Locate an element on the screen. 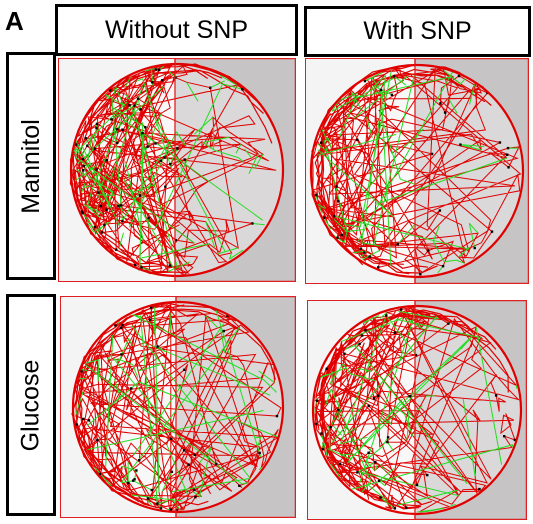 This screenshot has height=524, width=533. column-header-without-snp: Without SNP is located at coordinates (176, 30).